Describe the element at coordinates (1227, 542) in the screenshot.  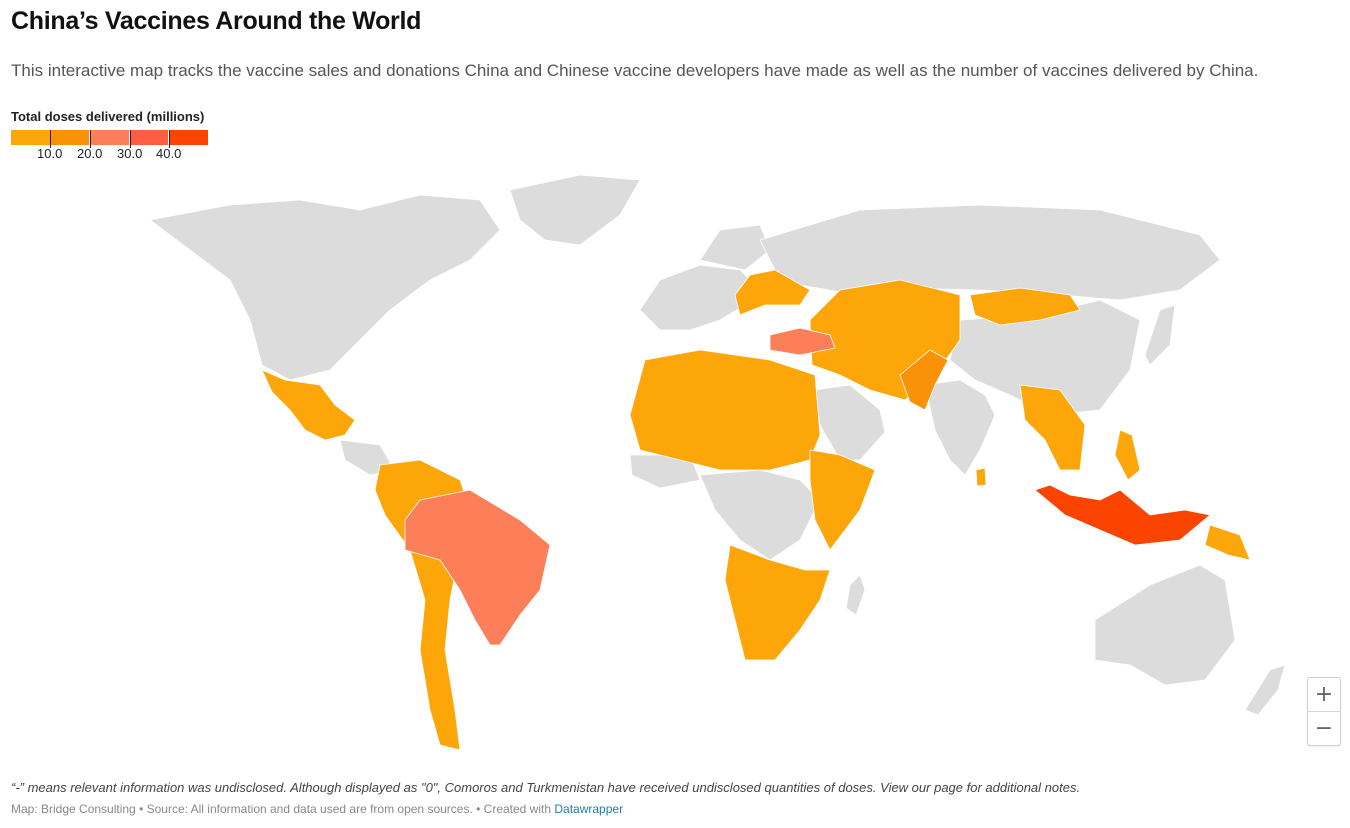
I see `papua-new-guinea-country` at that location.